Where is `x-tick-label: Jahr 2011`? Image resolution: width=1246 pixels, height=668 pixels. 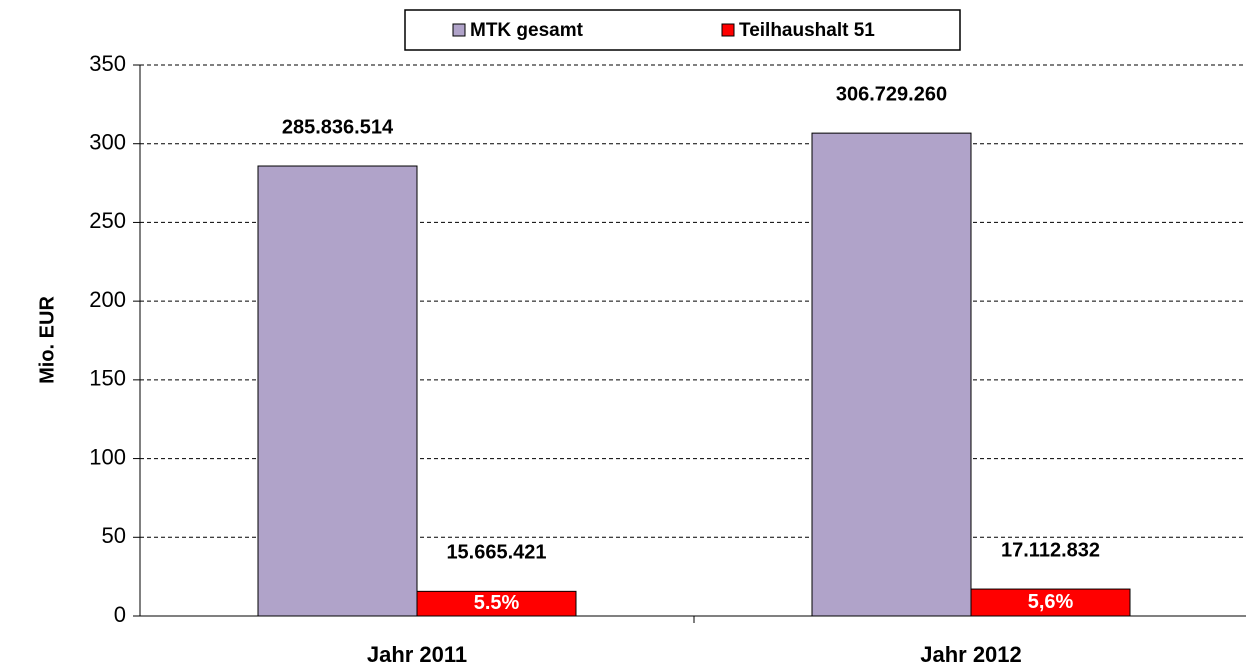
x-tick-label: Jahr 2011 is located at coordinates (417, 654).